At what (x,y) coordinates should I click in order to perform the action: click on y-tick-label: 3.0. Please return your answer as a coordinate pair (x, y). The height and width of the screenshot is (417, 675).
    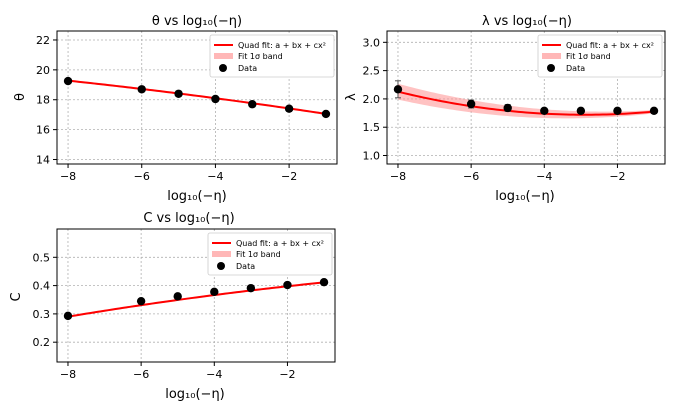
    Looking at the image, I should click on (372, 42).